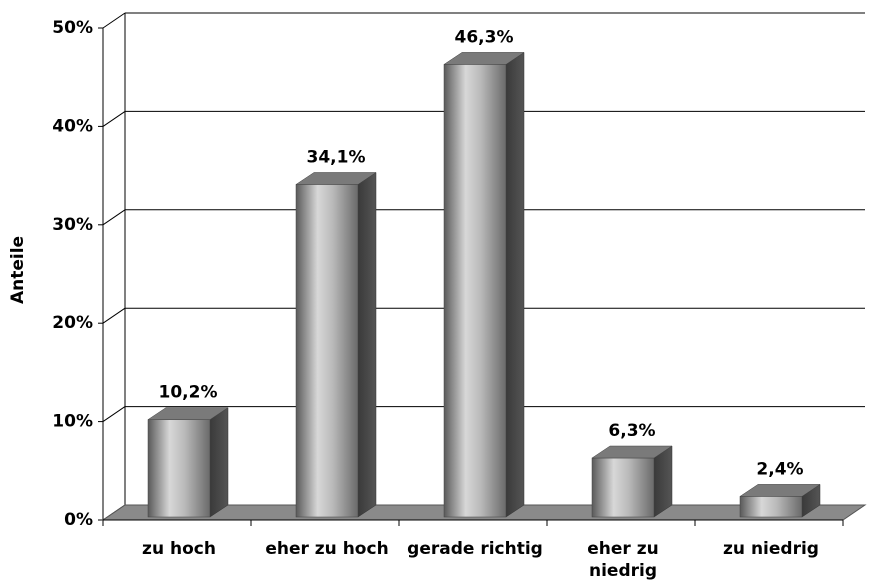  What do you see at coordinates (72, 422) in the screenshot?
I see `y-tick-label: 10%` at bounding box center [72, 422].